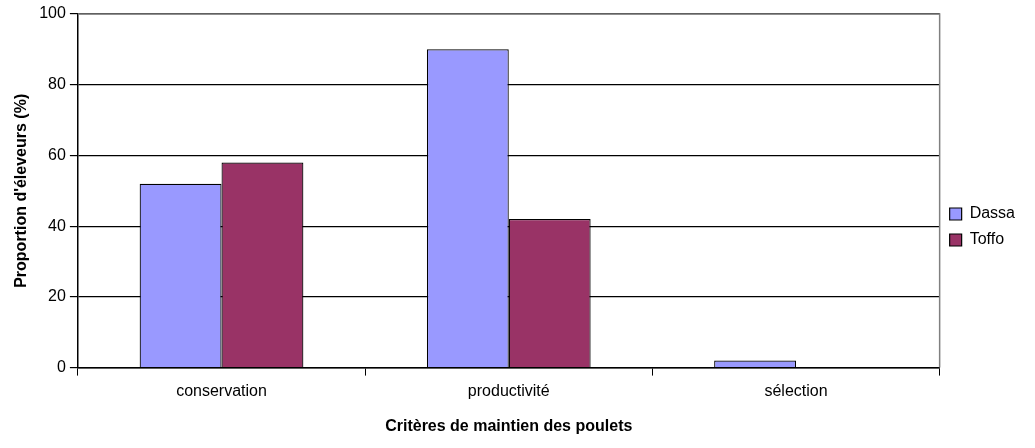 This screenshot has height=448, width=1035. What do you see at coordinates (509, 425) in the screenshot?
I see `x-axis-title: Critères de maintien des poulets` at bounding box center [509, 425].